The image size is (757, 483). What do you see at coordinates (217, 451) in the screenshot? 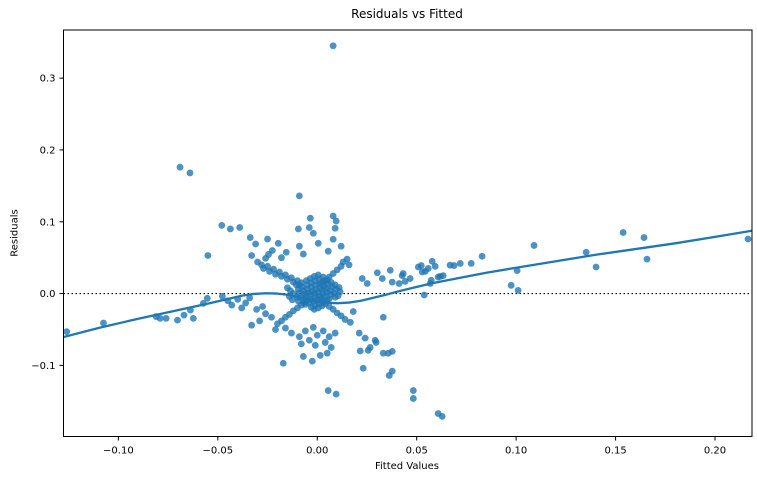
I see `x-tick-label: −0.05` at bounding box center [217, 451].